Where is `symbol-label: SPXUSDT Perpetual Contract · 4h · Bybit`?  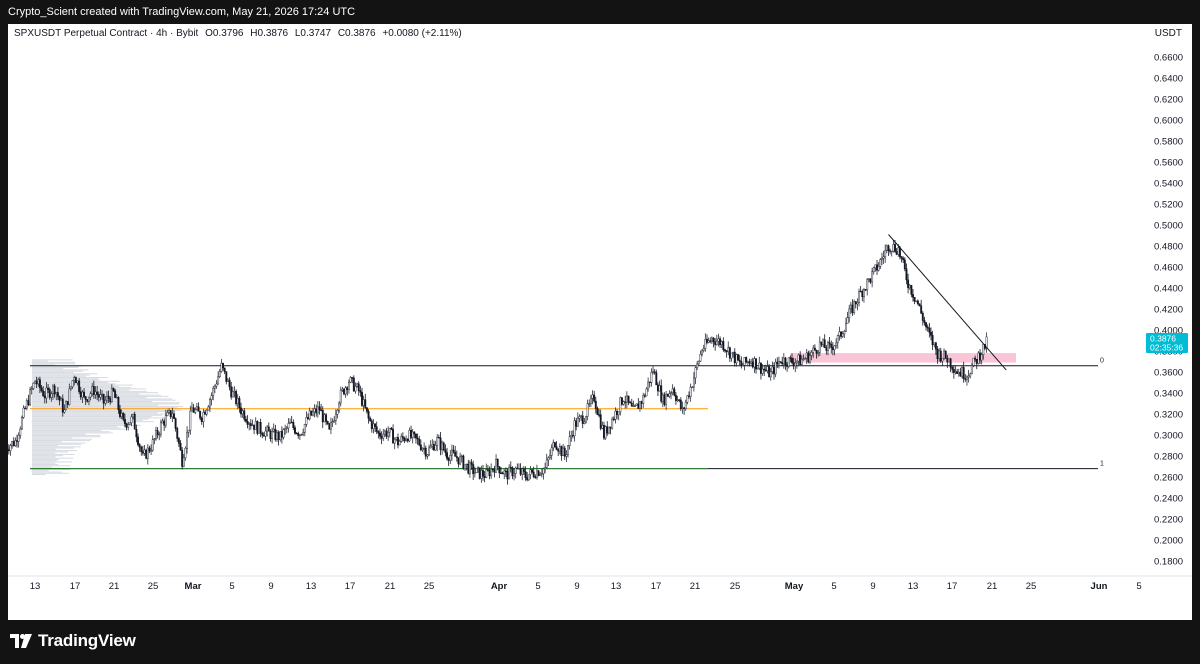 symbol-label: SPXUSDT Perpetual Contract · 4h · Bybit is located at coordinates (106, 33).